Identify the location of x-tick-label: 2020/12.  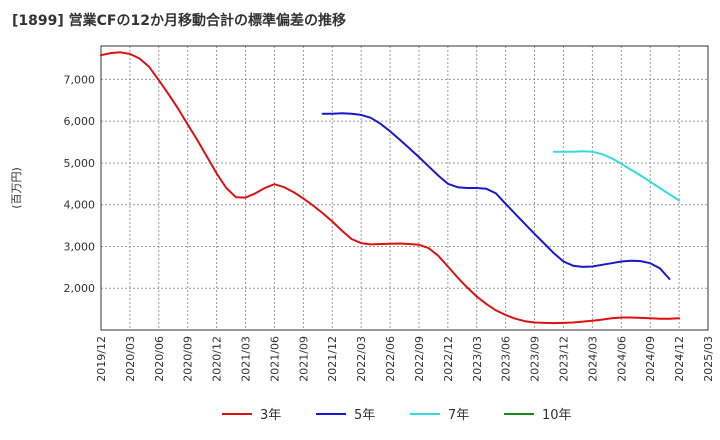
(217, 359).